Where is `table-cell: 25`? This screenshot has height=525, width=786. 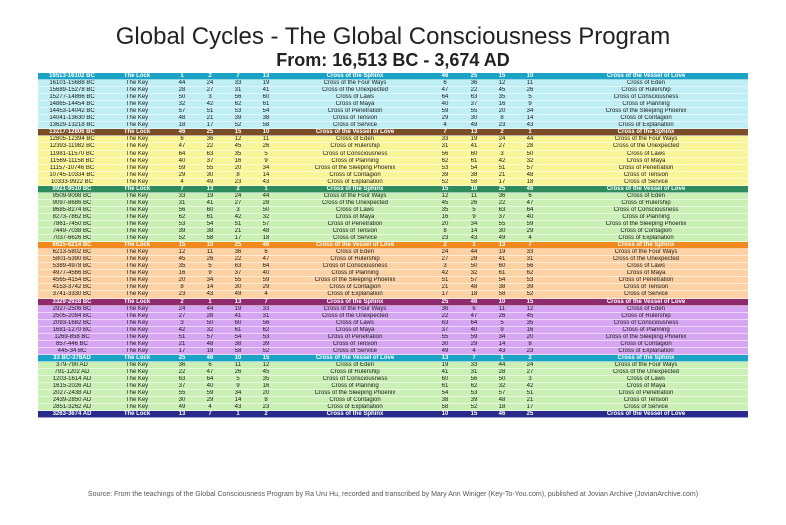 table-cell: 25 is located at coordinates (502, 188).